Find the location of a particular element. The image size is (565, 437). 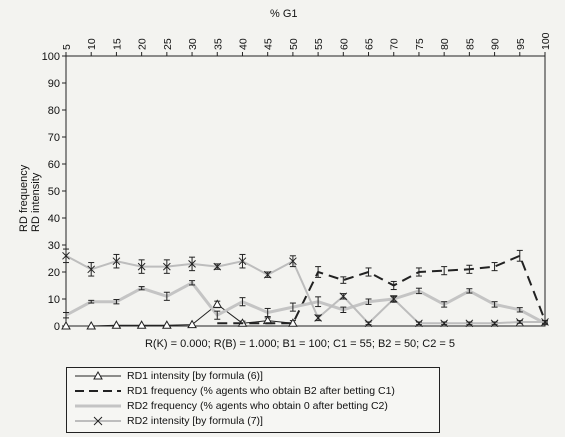

legend-label-rd1-intensity: RD1 intensity [by formula (6)] is located at coordinates (195, 376).